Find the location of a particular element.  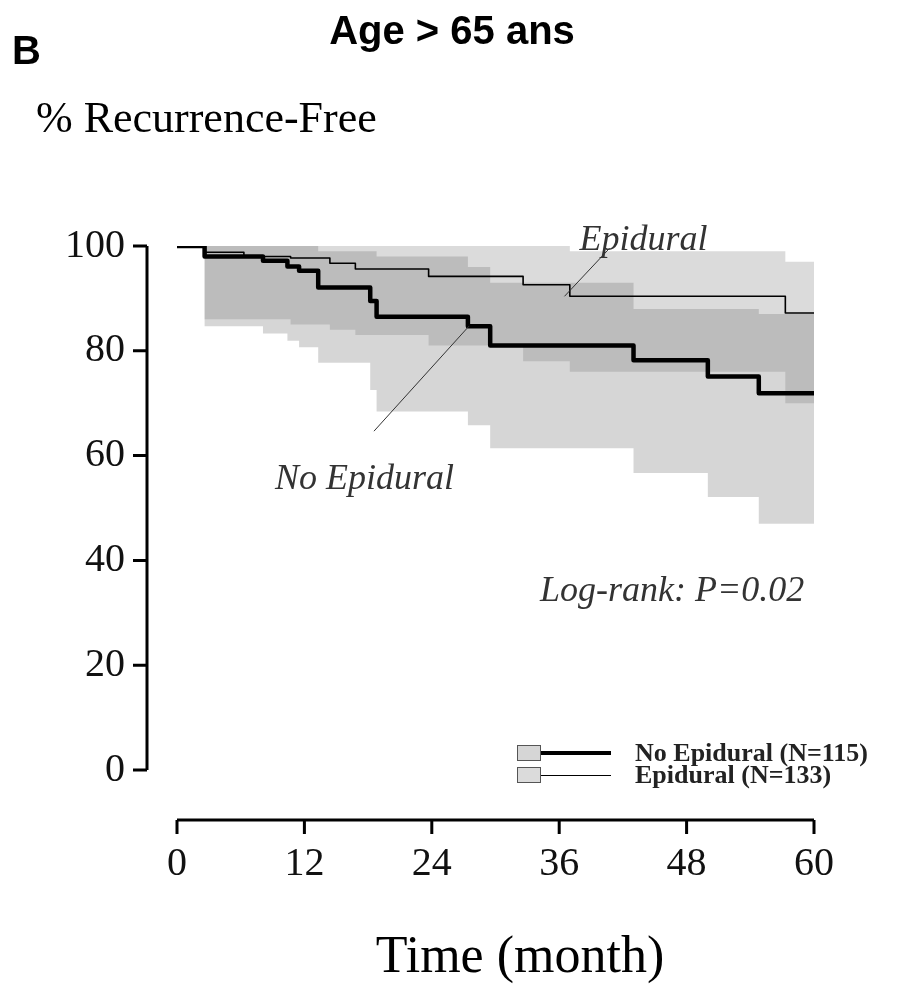

y-tick-label: 80 is located at coordinates (105, 348).